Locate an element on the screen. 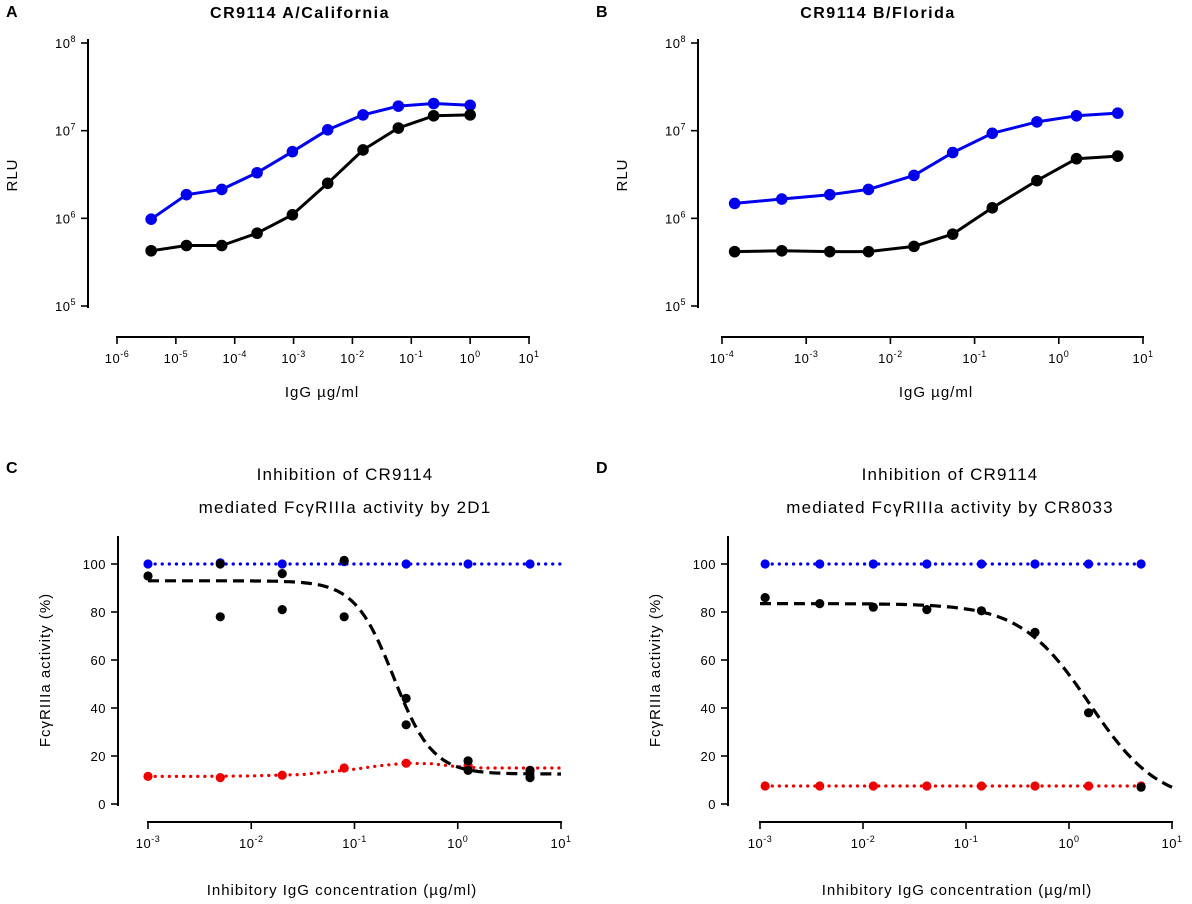  ylabel-b: RLU is located at coordinates (622, 174).